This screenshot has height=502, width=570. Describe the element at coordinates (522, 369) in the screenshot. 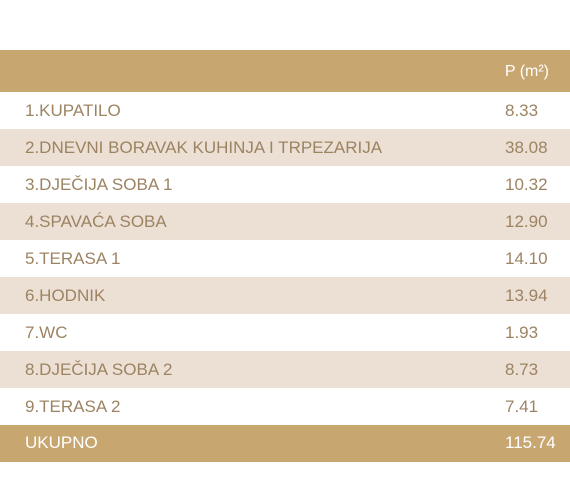

I see `room-area: 8.73` at that location.